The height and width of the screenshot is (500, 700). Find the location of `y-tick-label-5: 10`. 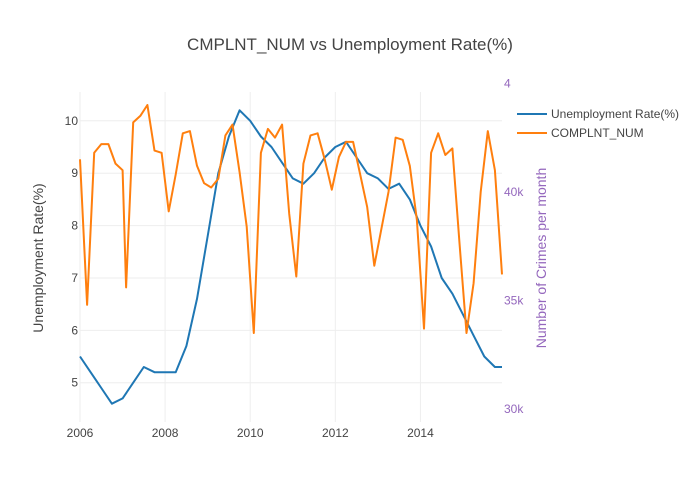

y-tick-label-5: 10 is located at coordinates (72, 121).